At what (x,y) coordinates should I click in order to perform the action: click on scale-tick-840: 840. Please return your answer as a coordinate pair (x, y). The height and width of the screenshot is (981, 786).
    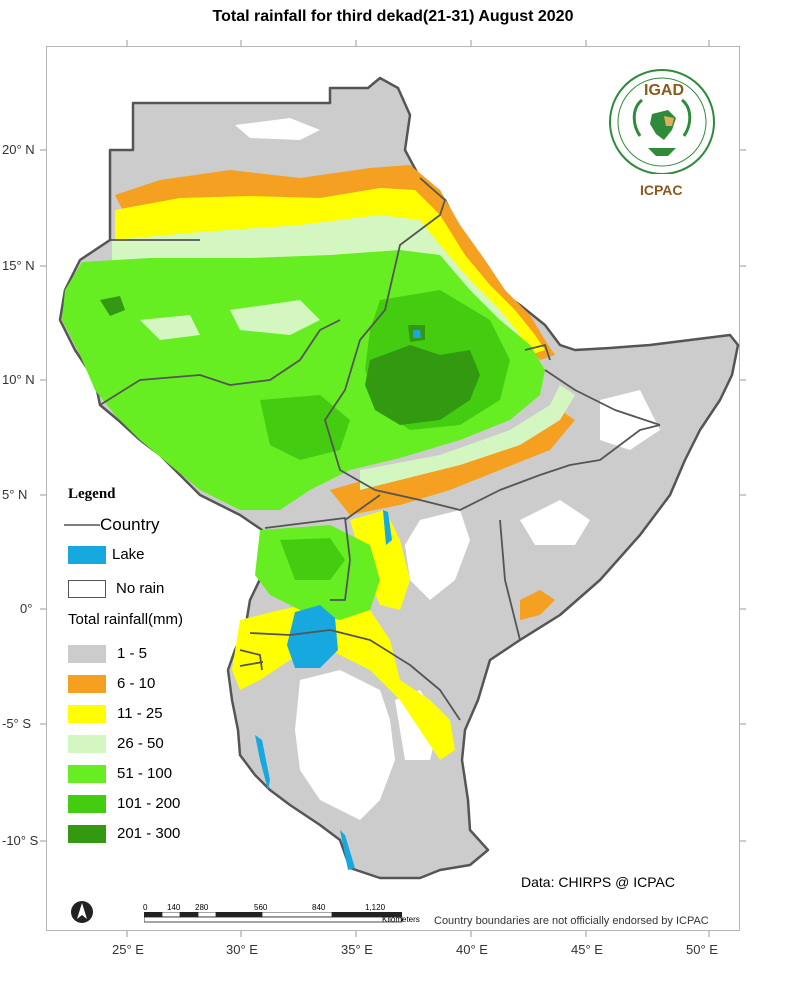
    Looking at the image, I should click on (319, 907).